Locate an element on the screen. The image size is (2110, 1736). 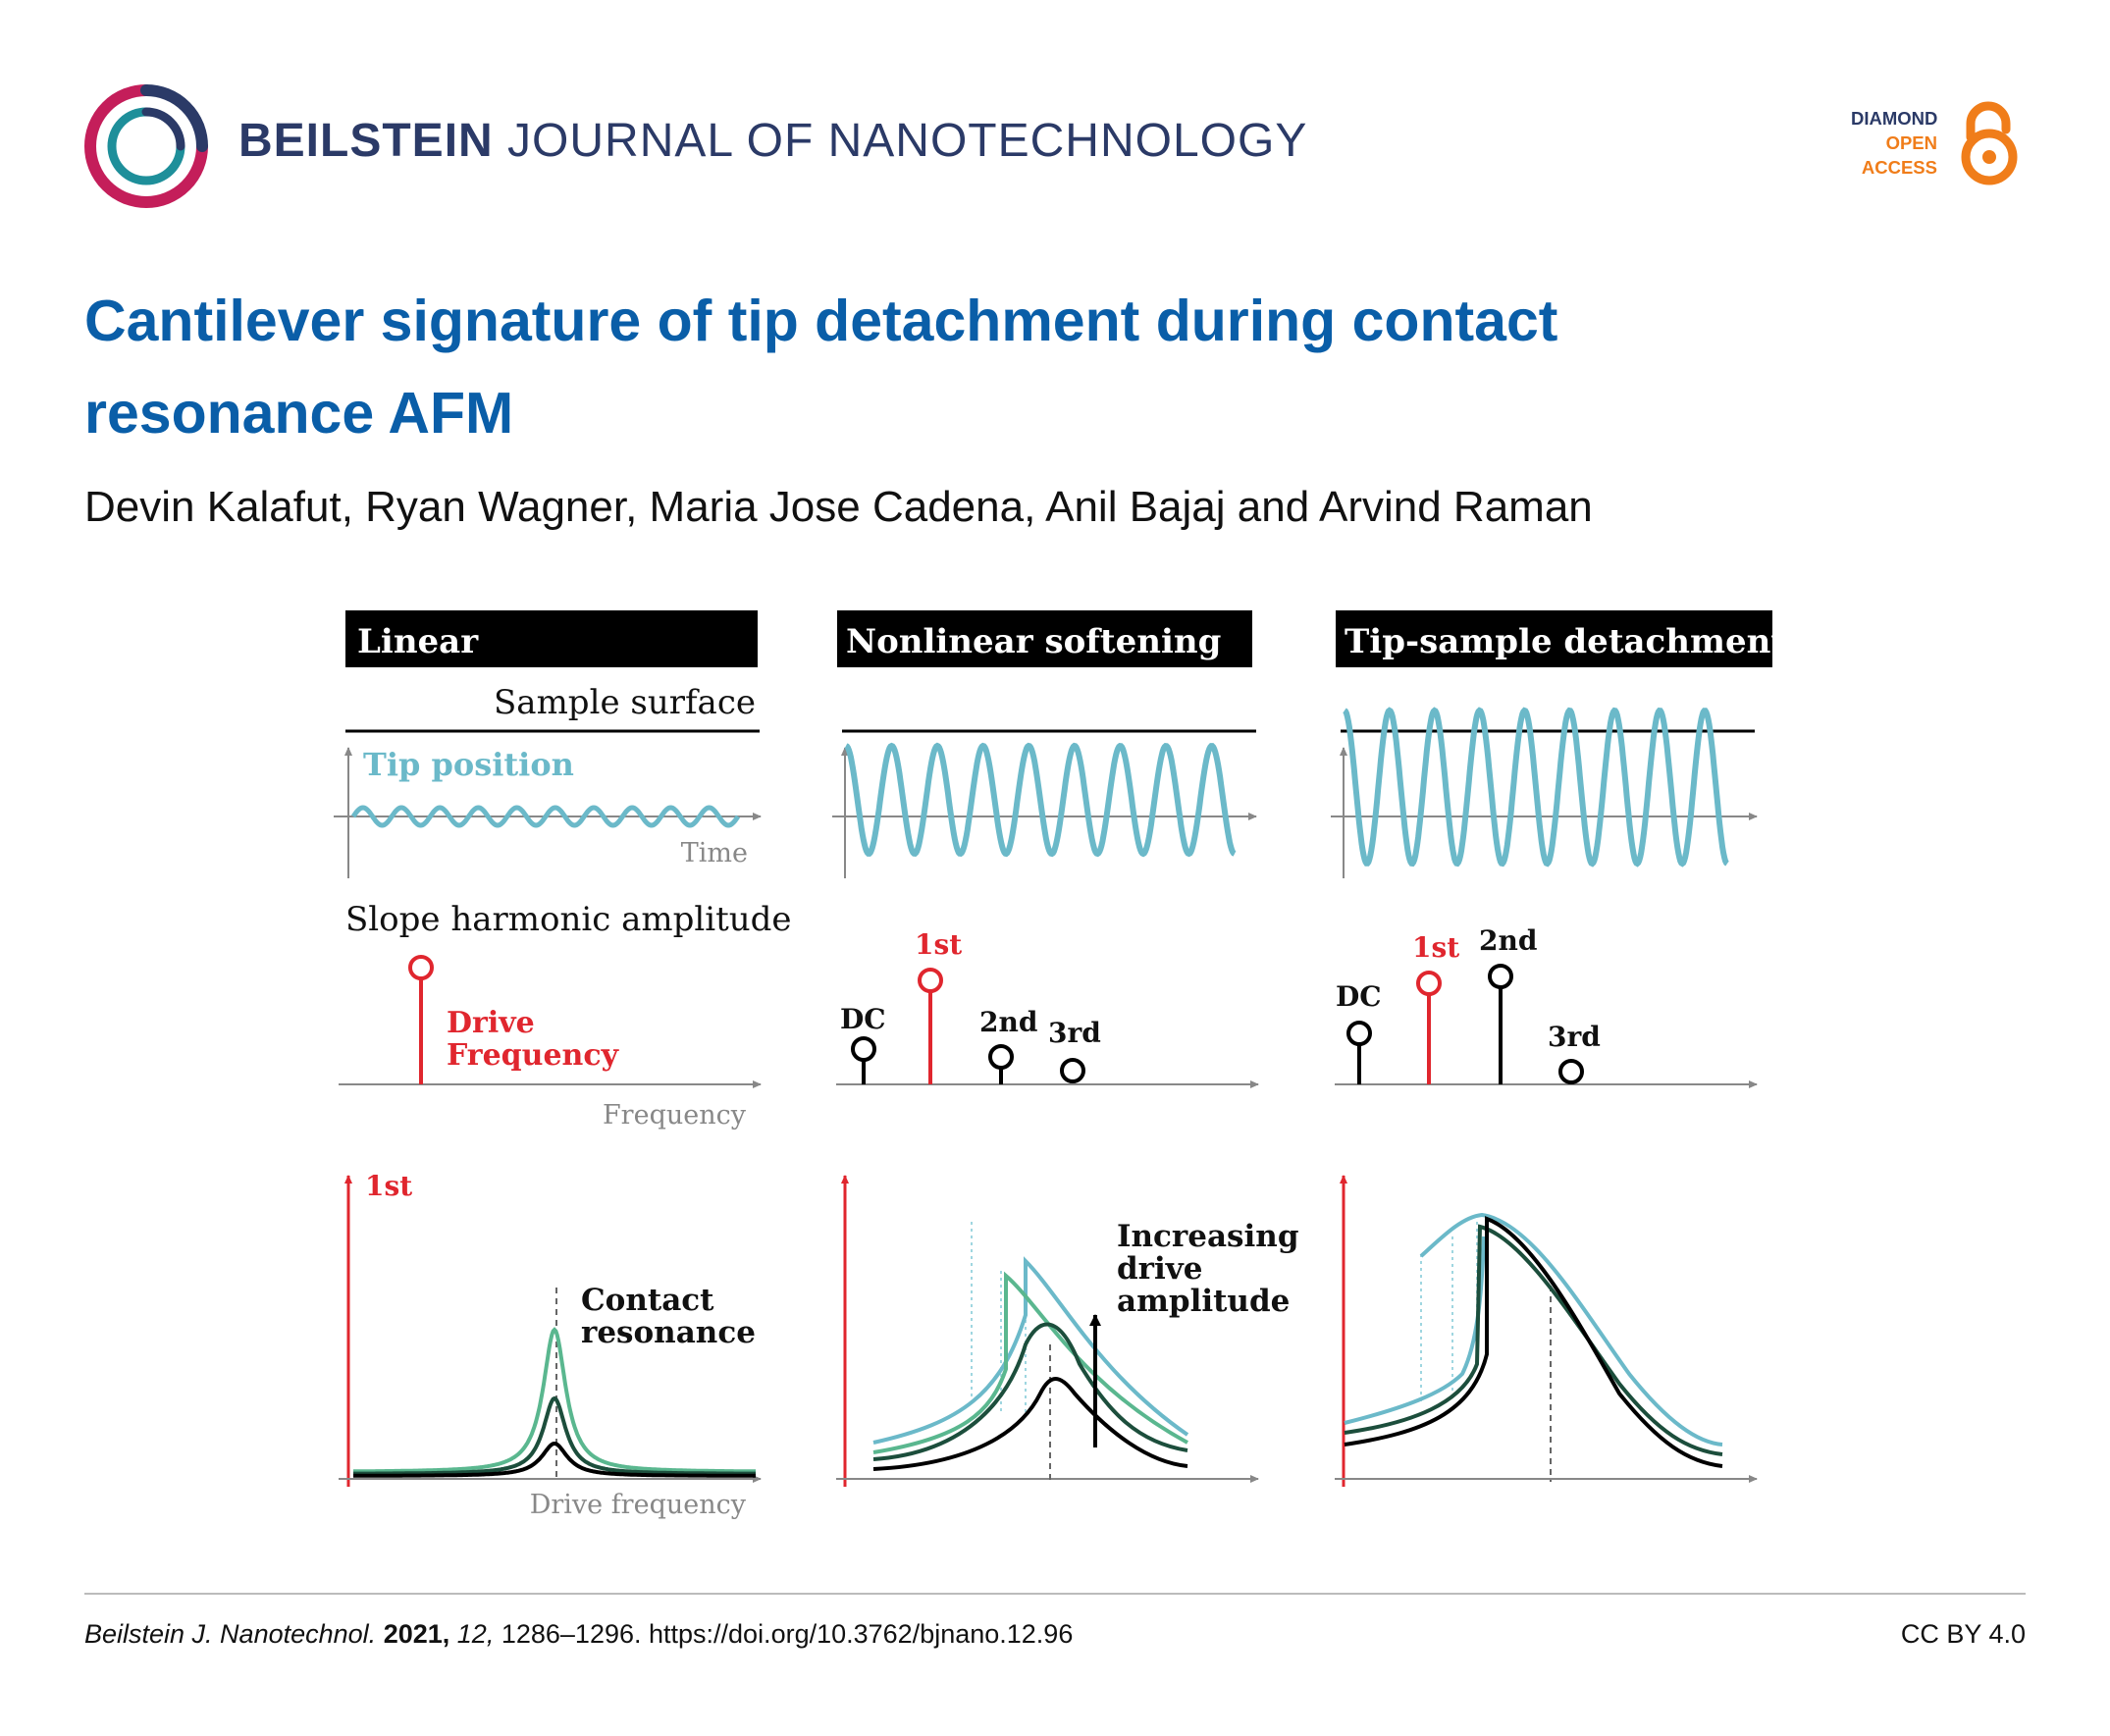
journal-name: BEILSTEIN JOURNAL OF NANOTECHNOLOGY is located at coordinates (772, 141).